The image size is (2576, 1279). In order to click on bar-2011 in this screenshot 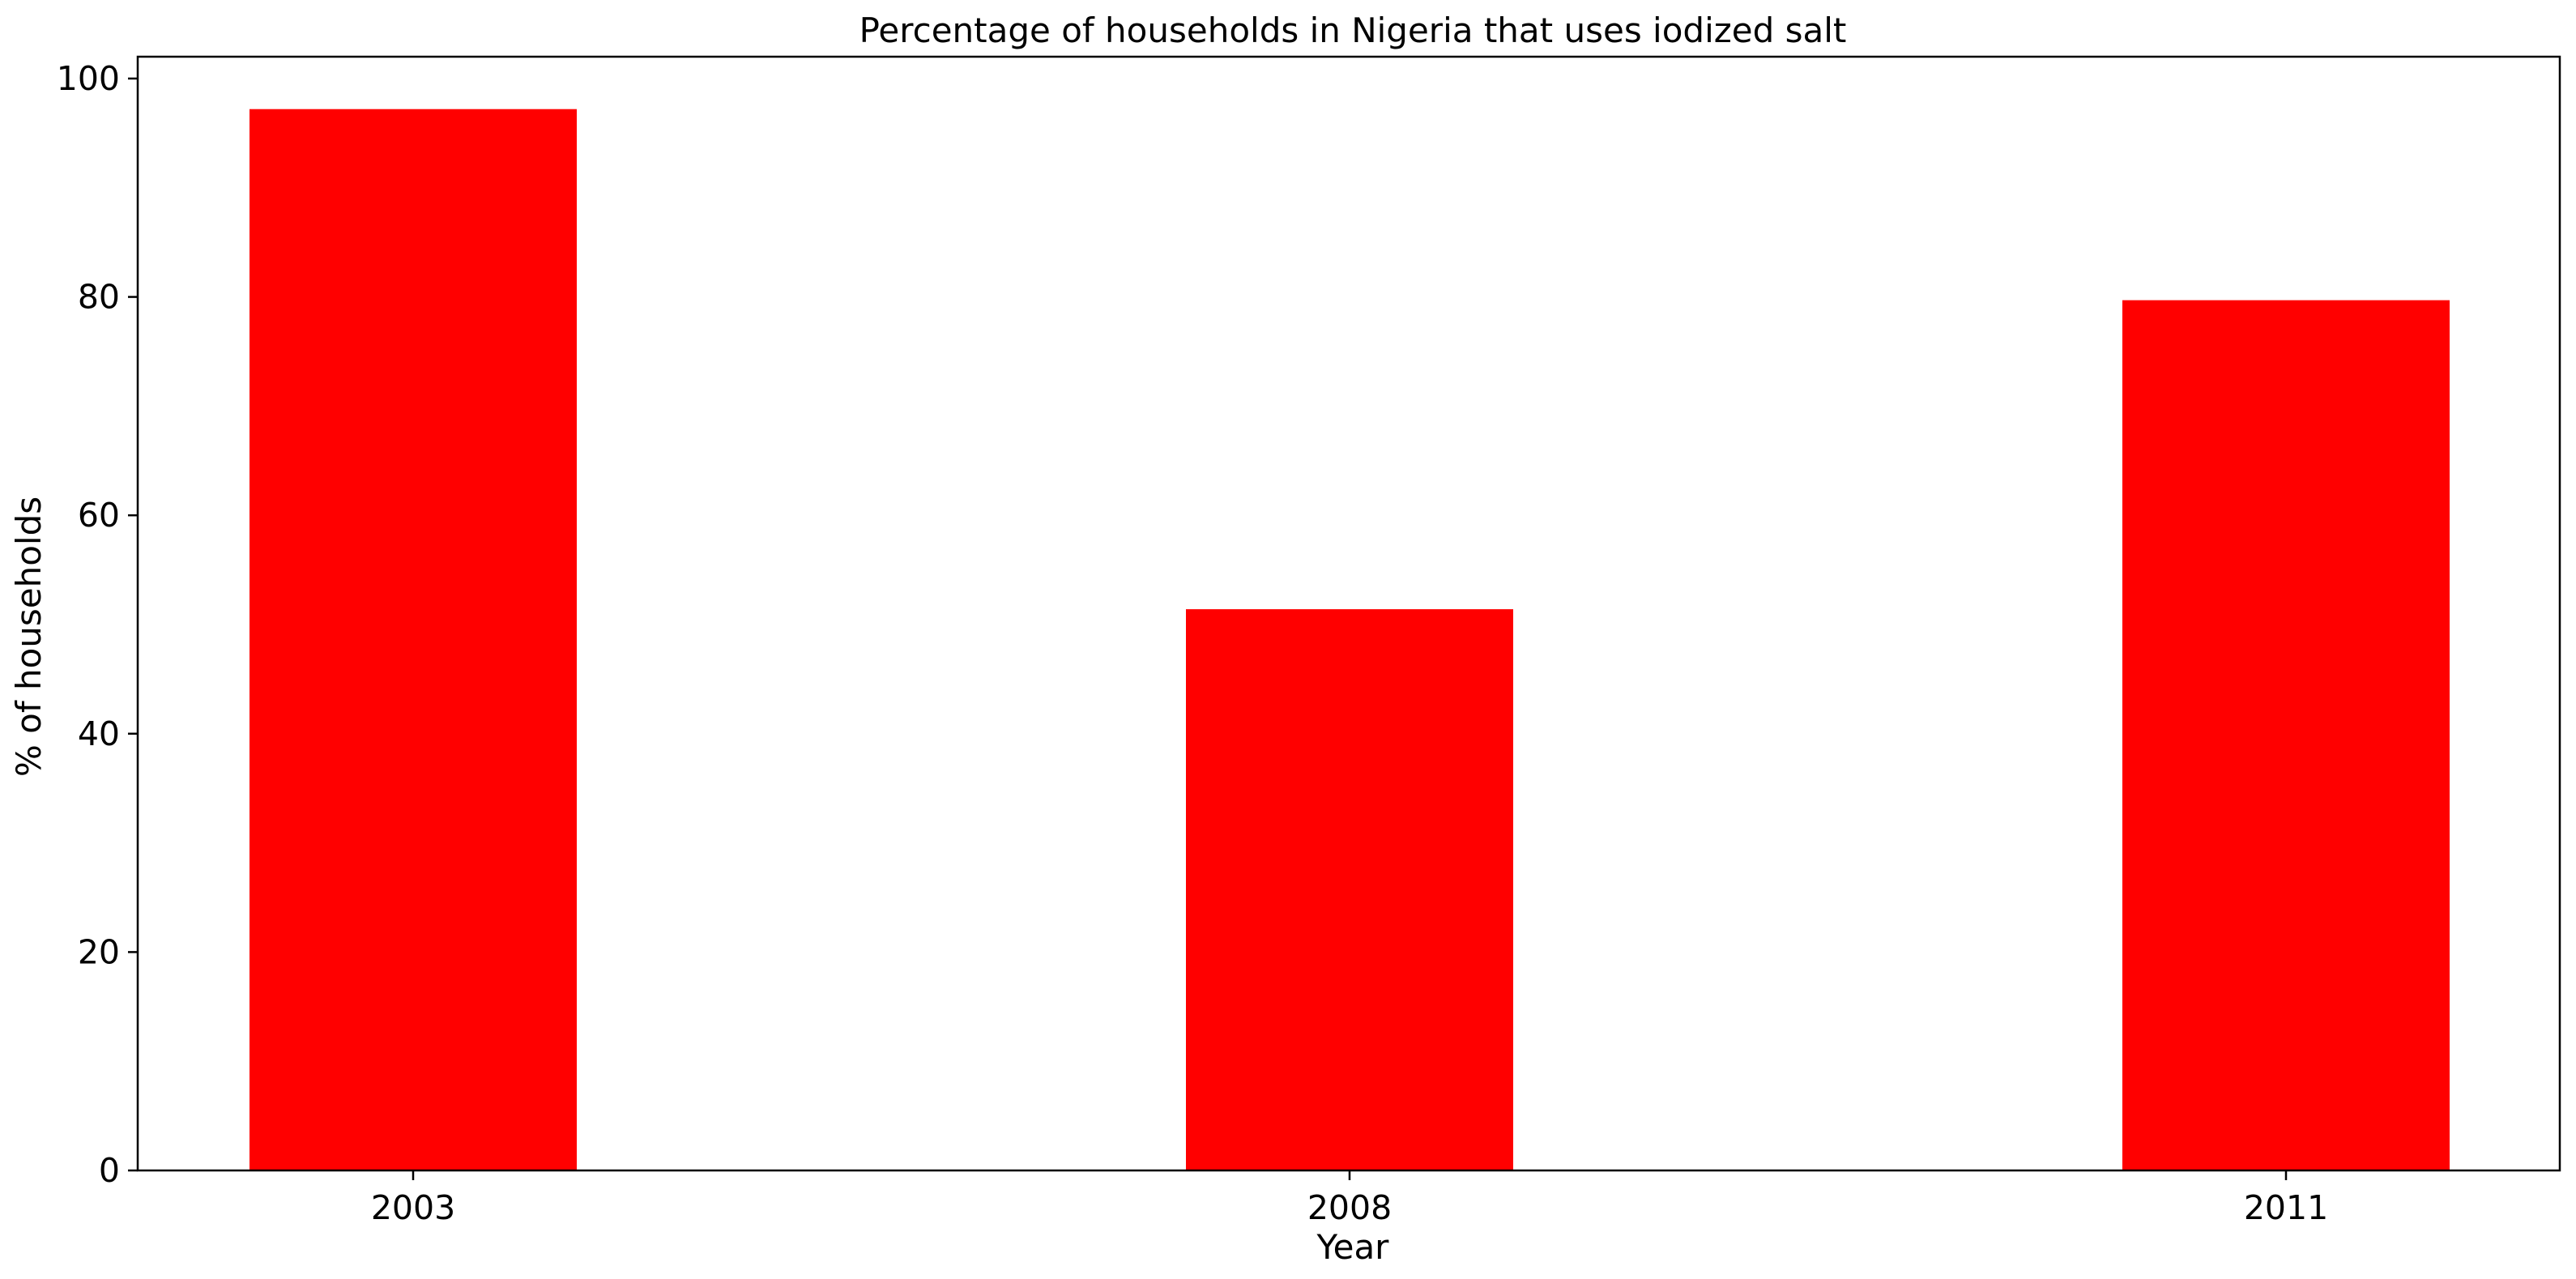, I will do `click(2286, 735)`.